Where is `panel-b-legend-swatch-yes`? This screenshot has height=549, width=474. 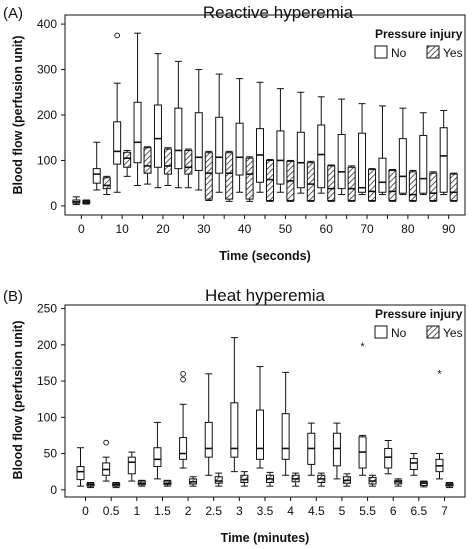 panel-b-legend-swatch-yes is located at coordinates (433, 332).